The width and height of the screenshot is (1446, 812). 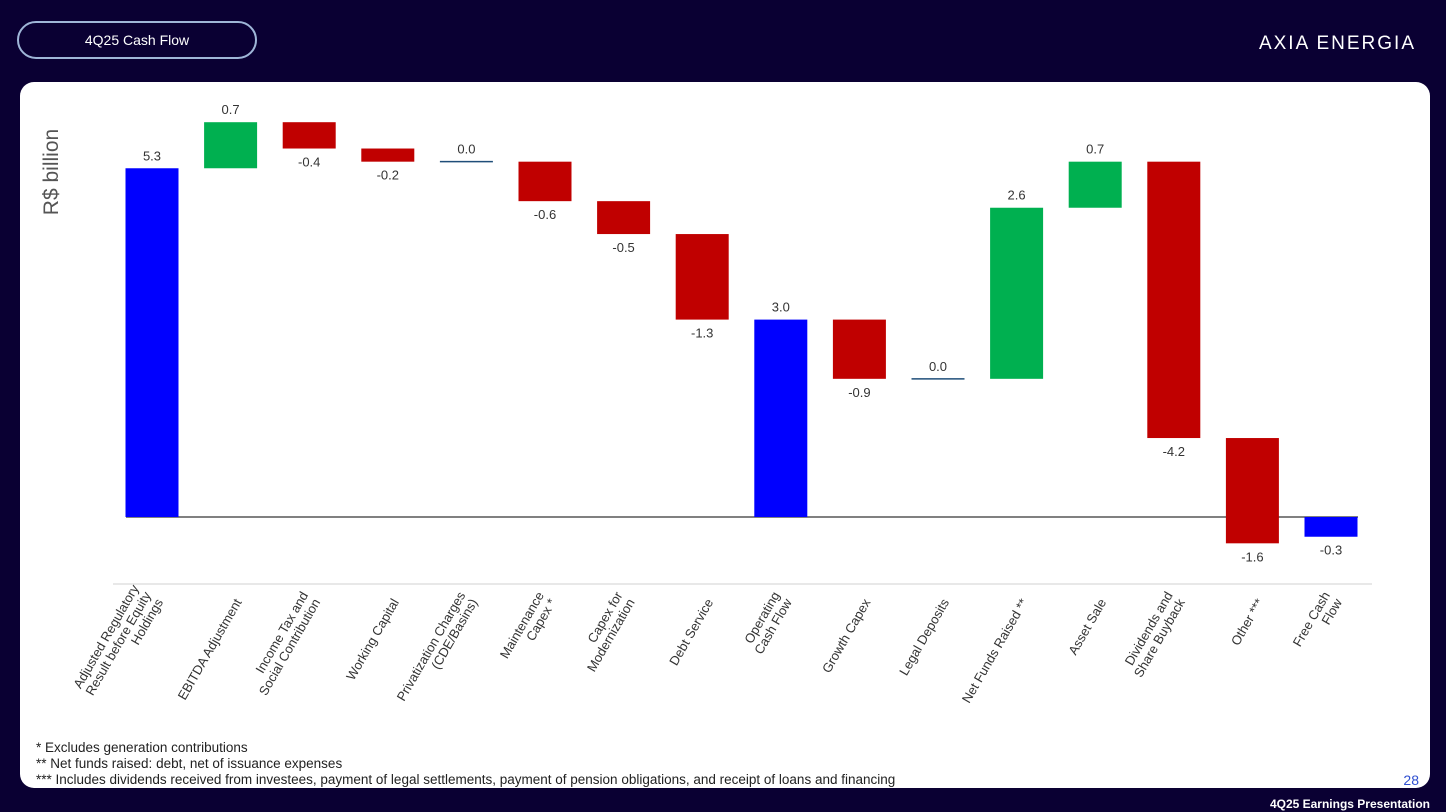 What do you see at coordinates (859, 392) in the screenshot?
I see `data-label: -0.9` at bounding box center [859, 392].